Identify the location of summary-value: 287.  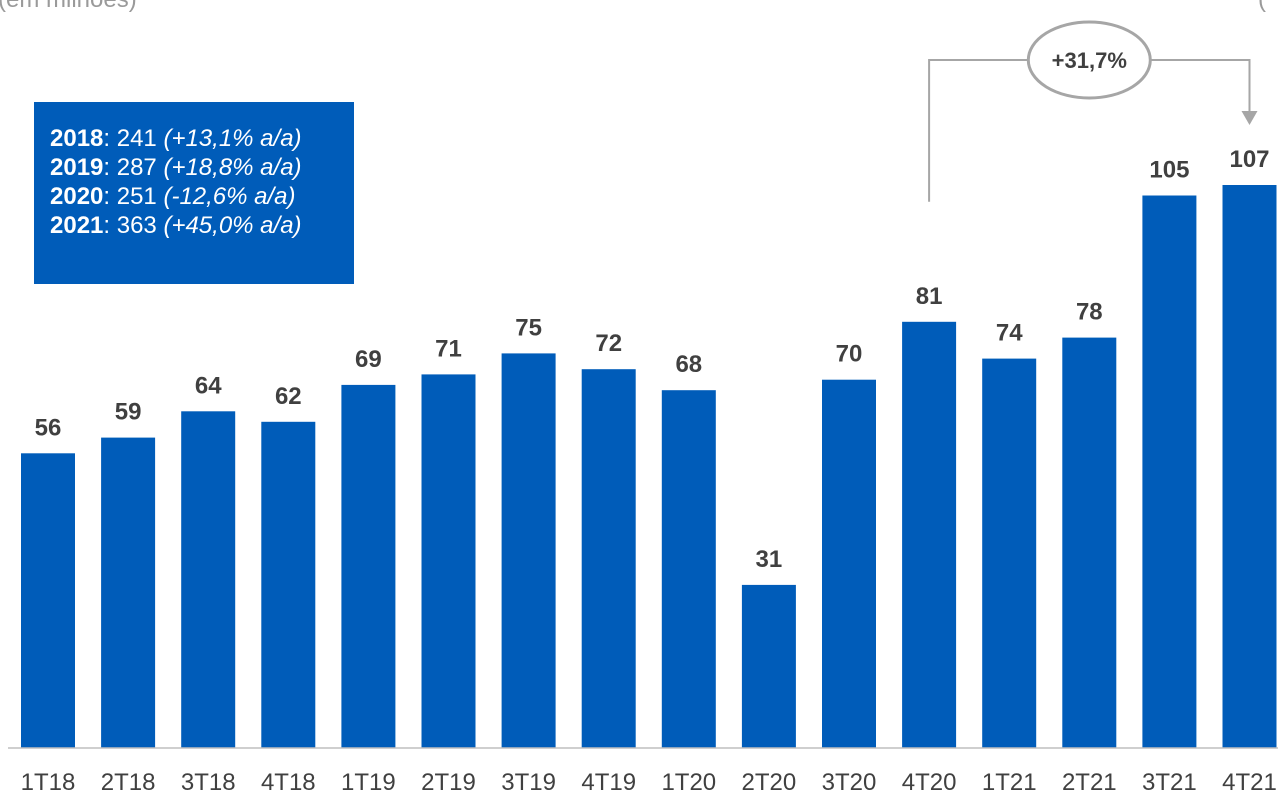
(137, 167).